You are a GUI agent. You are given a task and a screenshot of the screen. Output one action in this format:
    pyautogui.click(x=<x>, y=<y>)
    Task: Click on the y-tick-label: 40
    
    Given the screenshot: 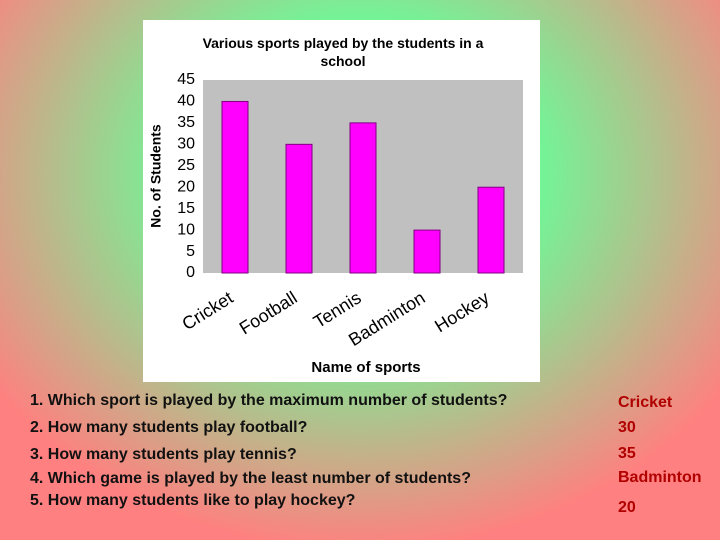 What is the action you would take?
    pyautogui.click(x=186, y=101)
    